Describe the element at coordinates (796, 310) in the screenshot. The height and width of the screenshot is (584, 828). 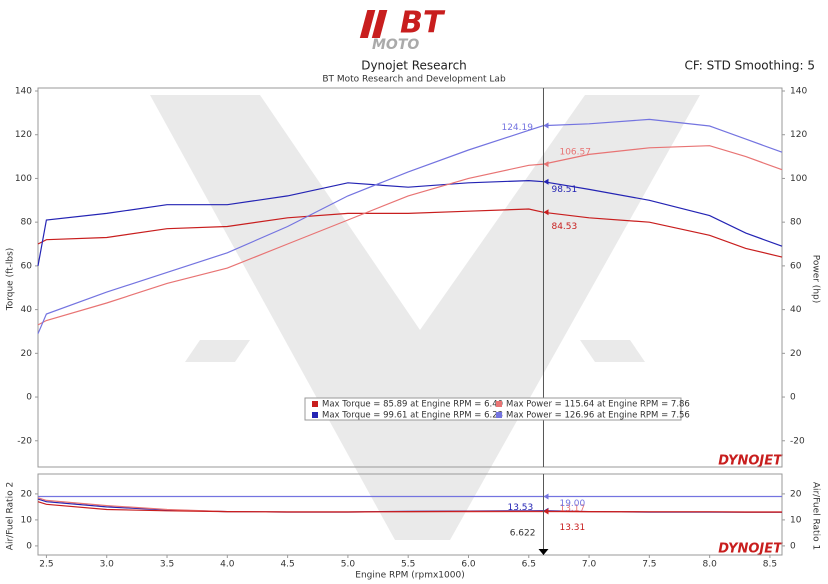
I see `y2-tick-label: 40` at that location.